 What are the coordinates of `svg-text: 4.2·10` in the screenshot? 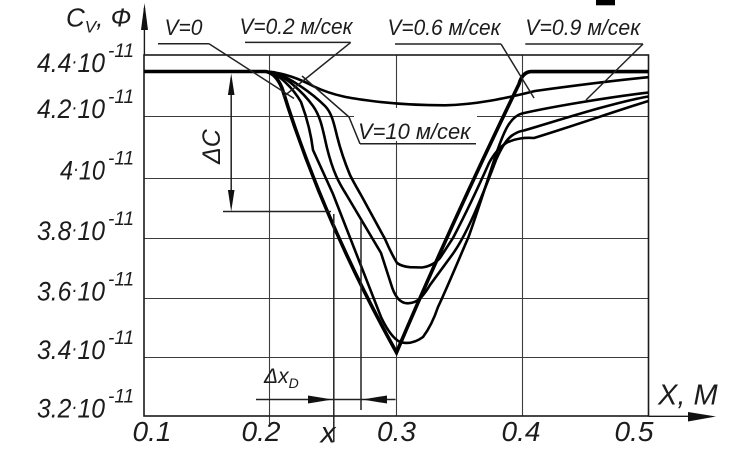 It's located at (71, 109).